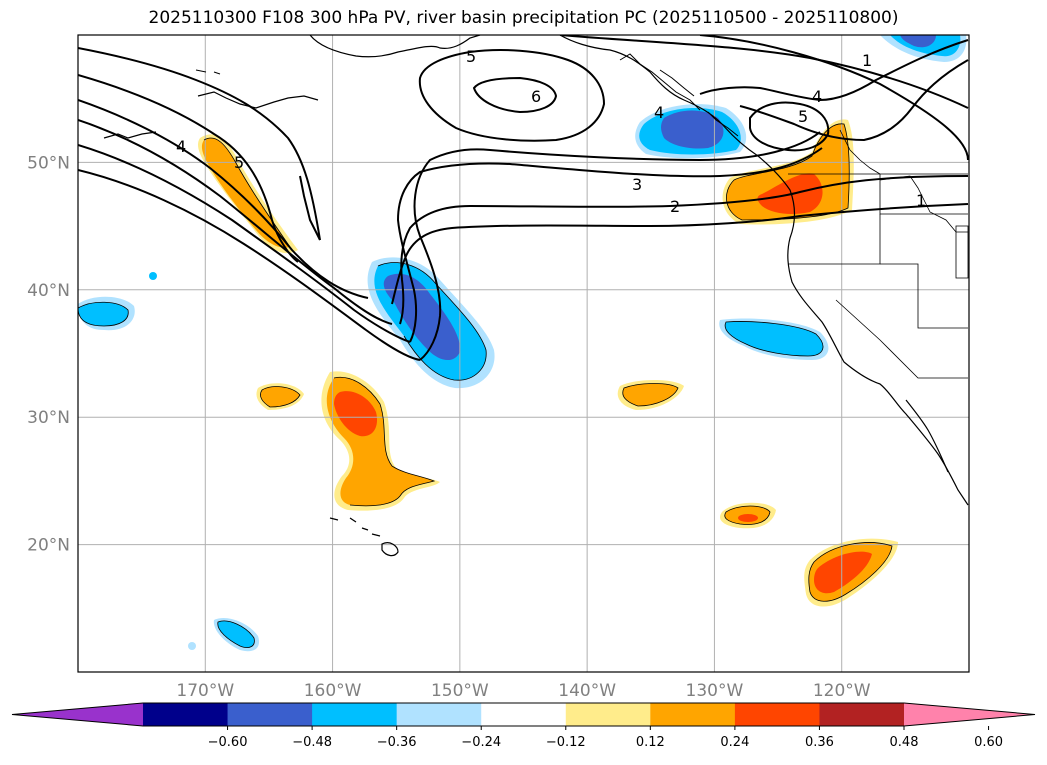 This screenshot has width=1047, height=765. Describe the element at coordinates (48, 418) in the screenshot. I see `latitude-label: 30°N` at that location.